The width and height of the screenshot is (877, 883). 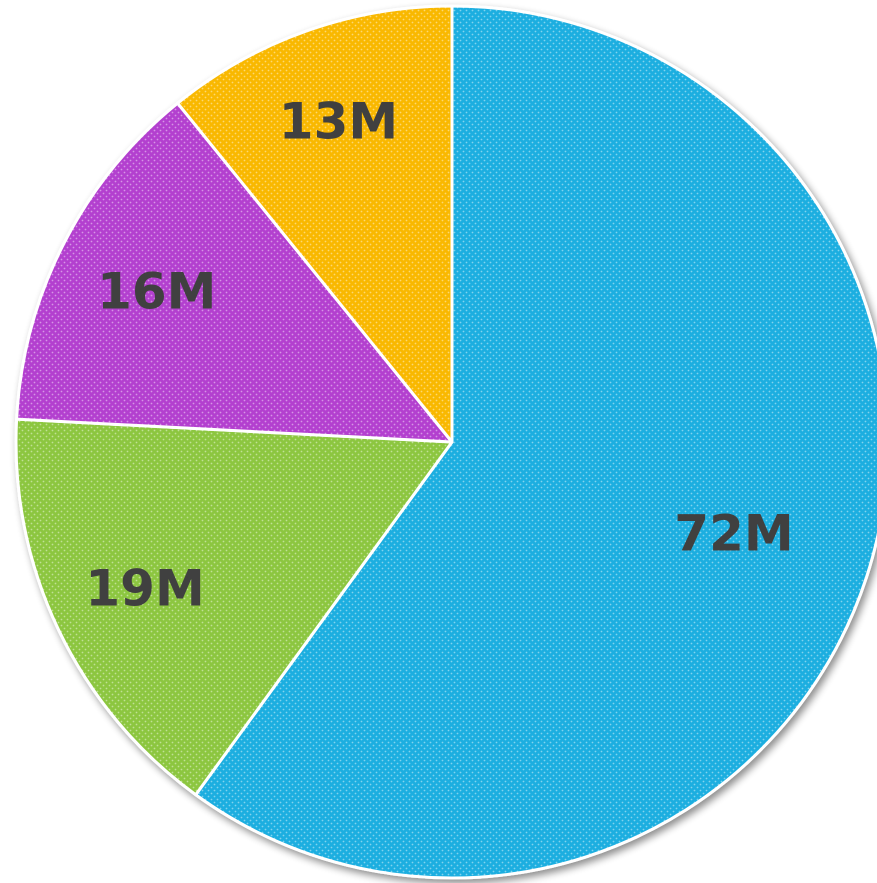 I want to click on pie-label-13m: 13M, so click(x=338, y=121).